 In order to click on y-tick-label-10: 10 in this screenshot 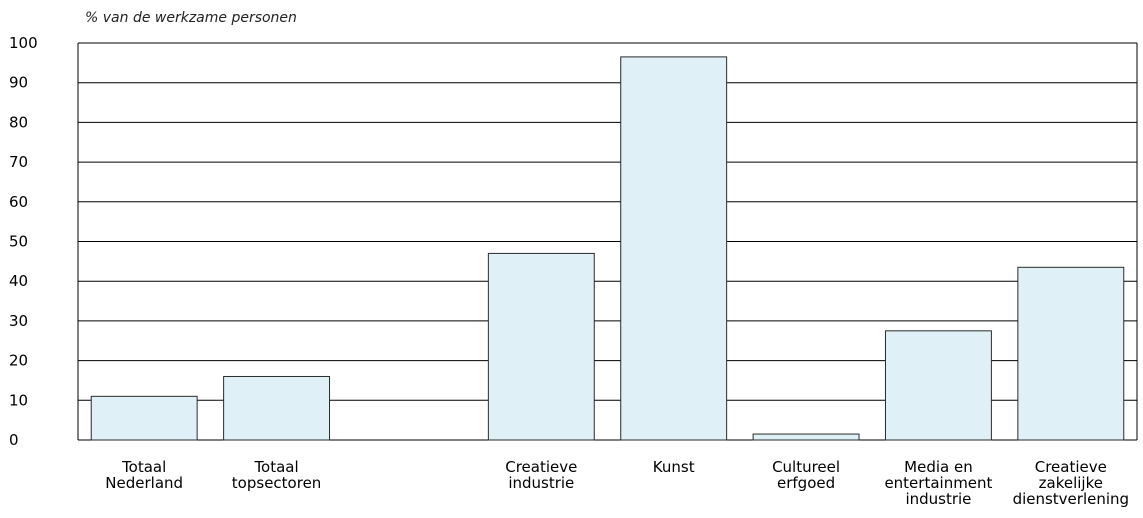, I will do `click(18, 400)`.